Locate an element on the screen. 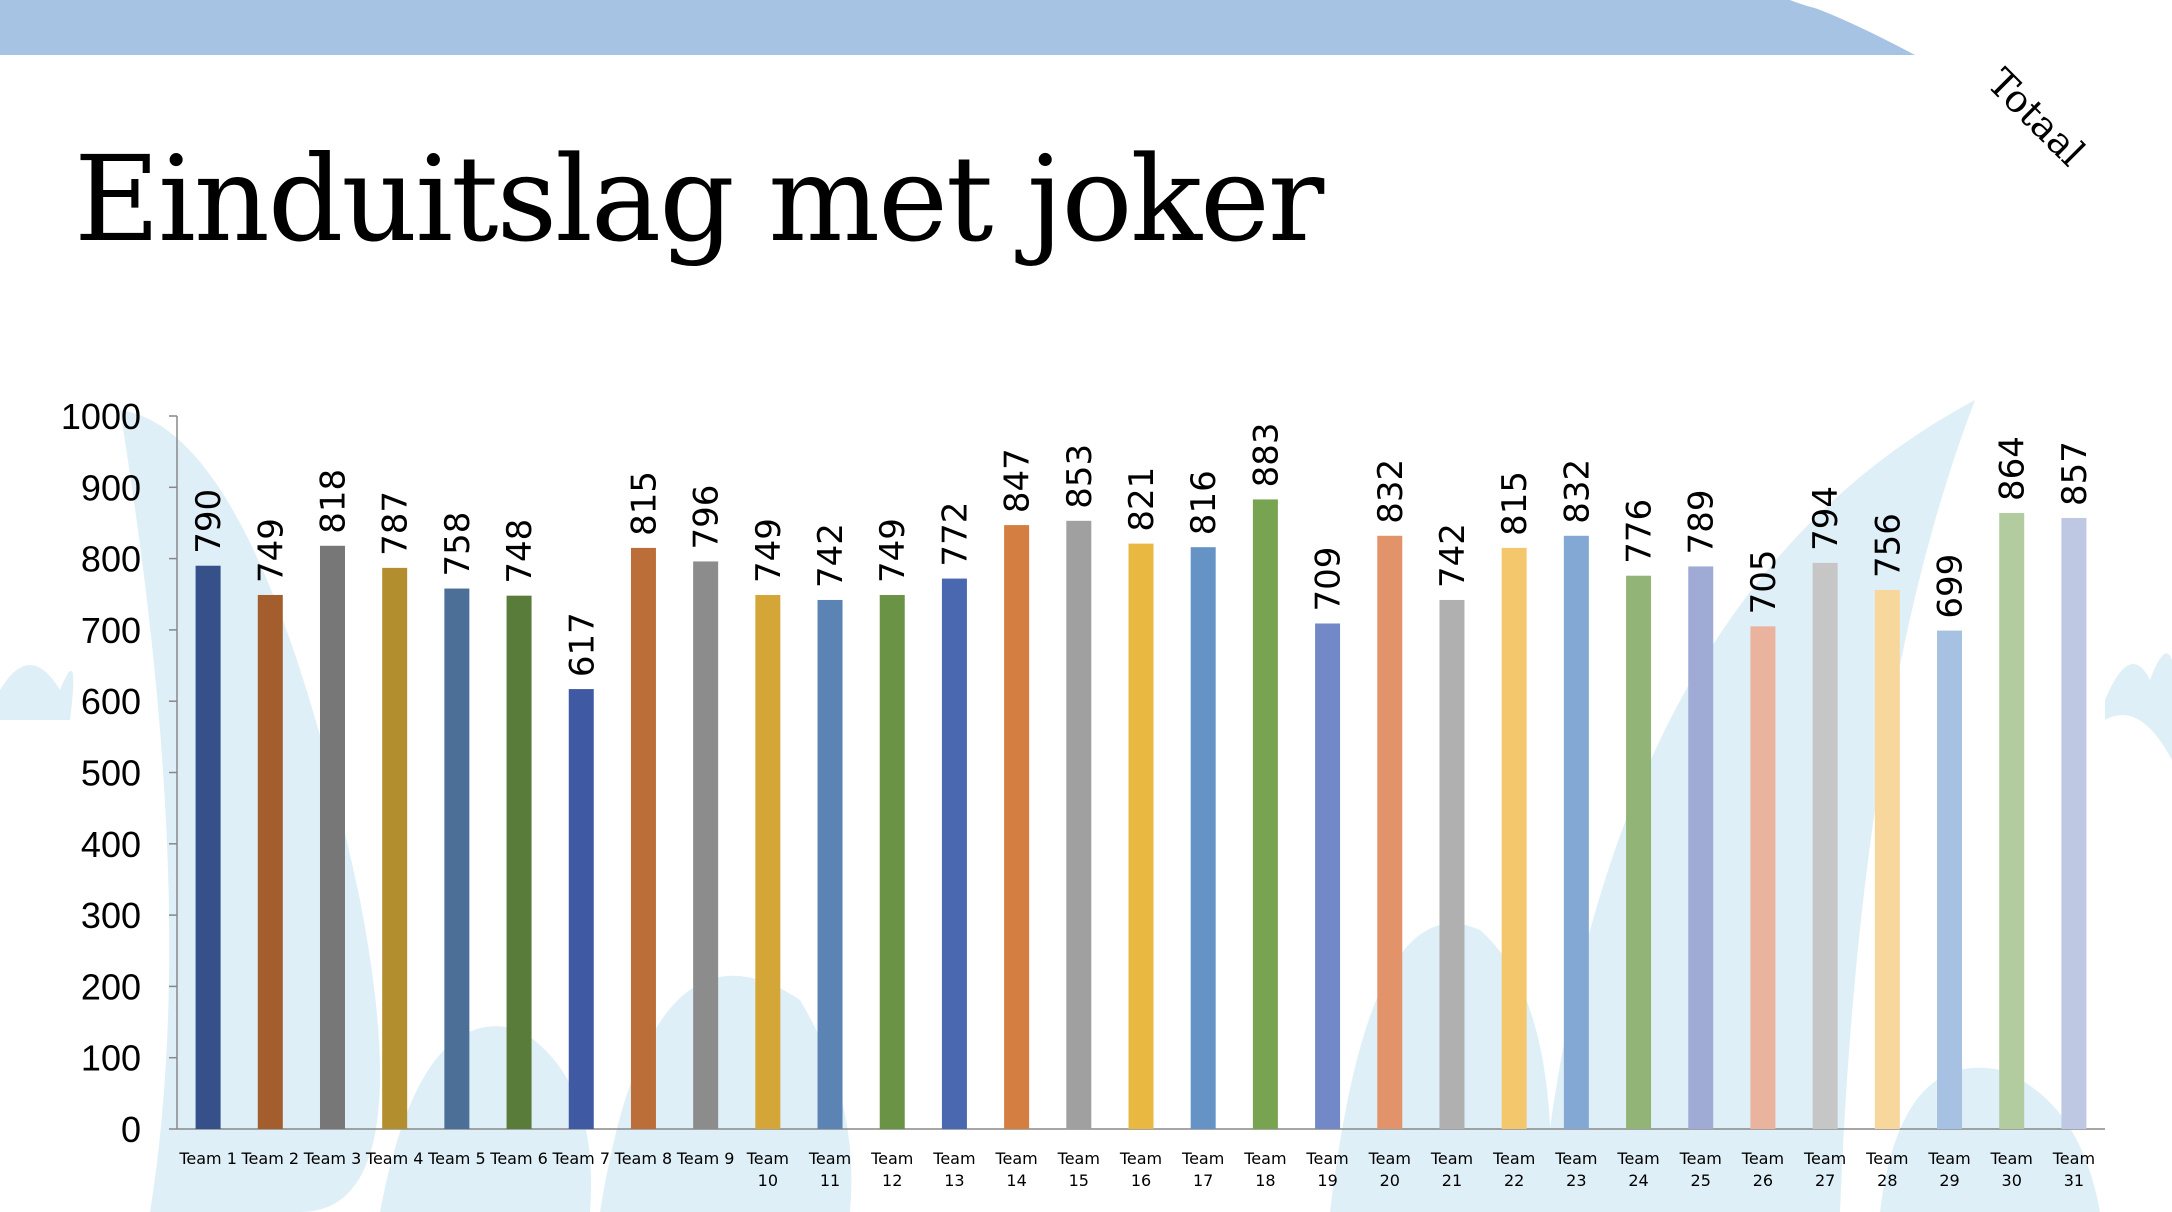 Image resolution: width=2172 pixels, height=1212 pixels. y-tick-label: 300 is located at coordinates (111, 915).